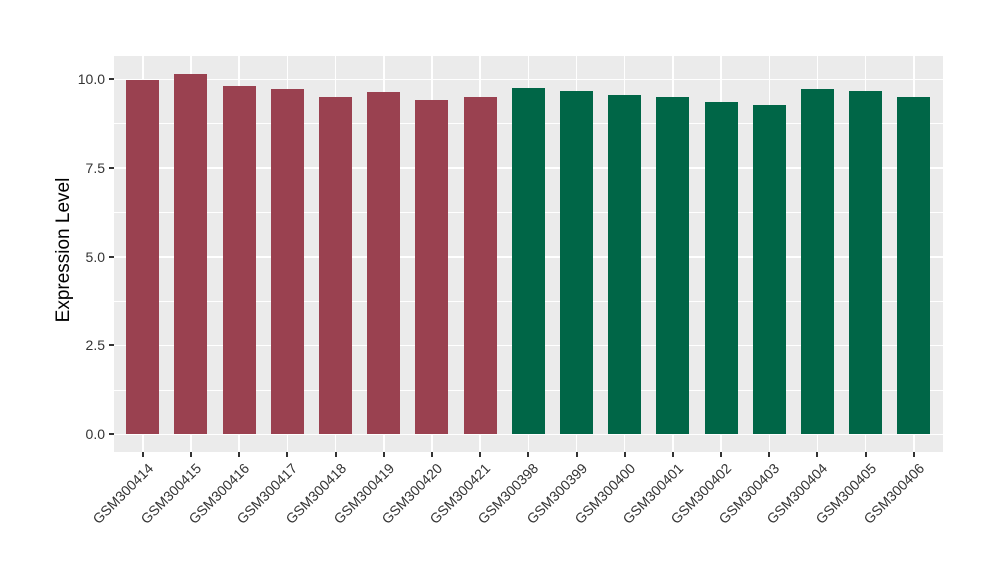  Describe the element at coordinates (95, 345) in the screenshot. I see `y-tick-label: 2.5` at that location.